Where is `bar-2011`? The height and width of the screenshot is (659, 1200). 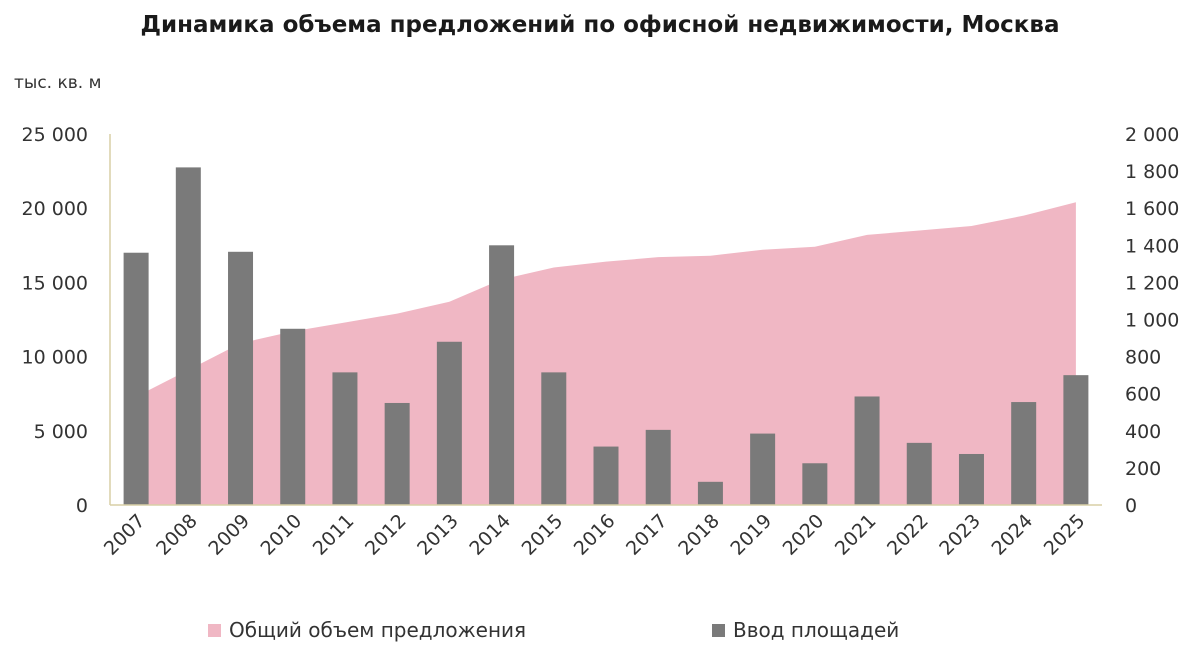 bar-2011 is located at coordinates (345, 438).